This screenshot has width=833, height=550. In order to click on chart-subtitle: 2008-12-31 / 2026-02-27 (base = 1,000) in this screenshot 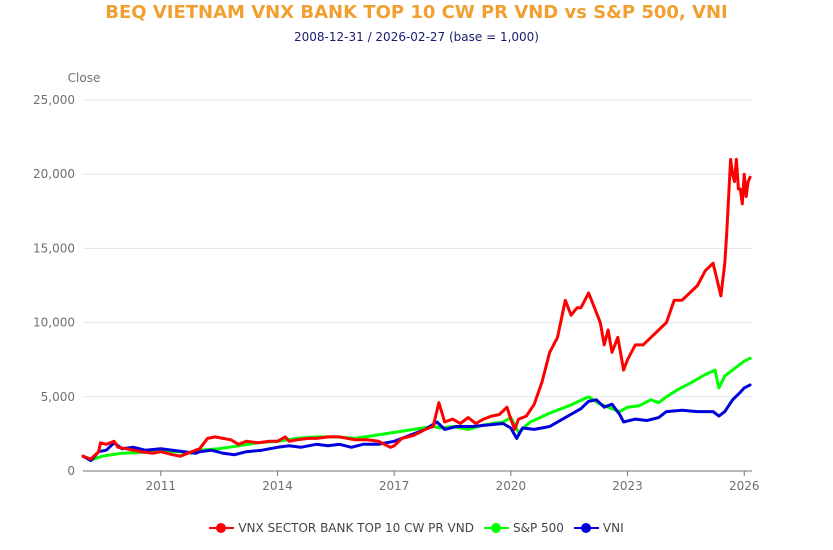, I will do `click(416, 37)`.